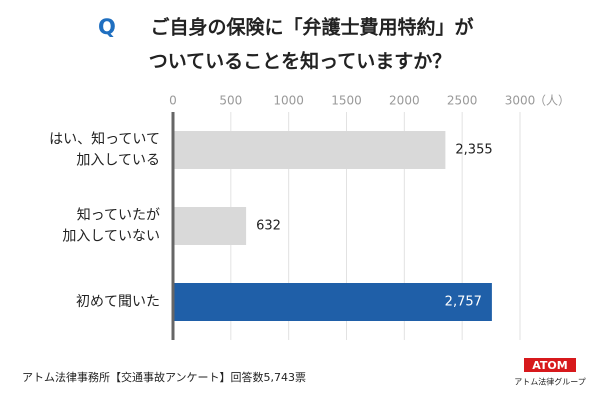 This screenshot has height=400, width=600. What do you see at coordinates (118, 215) in the screenshot?
I see `y-tick-label: 知っていたが` at bounding box center [118, 215].